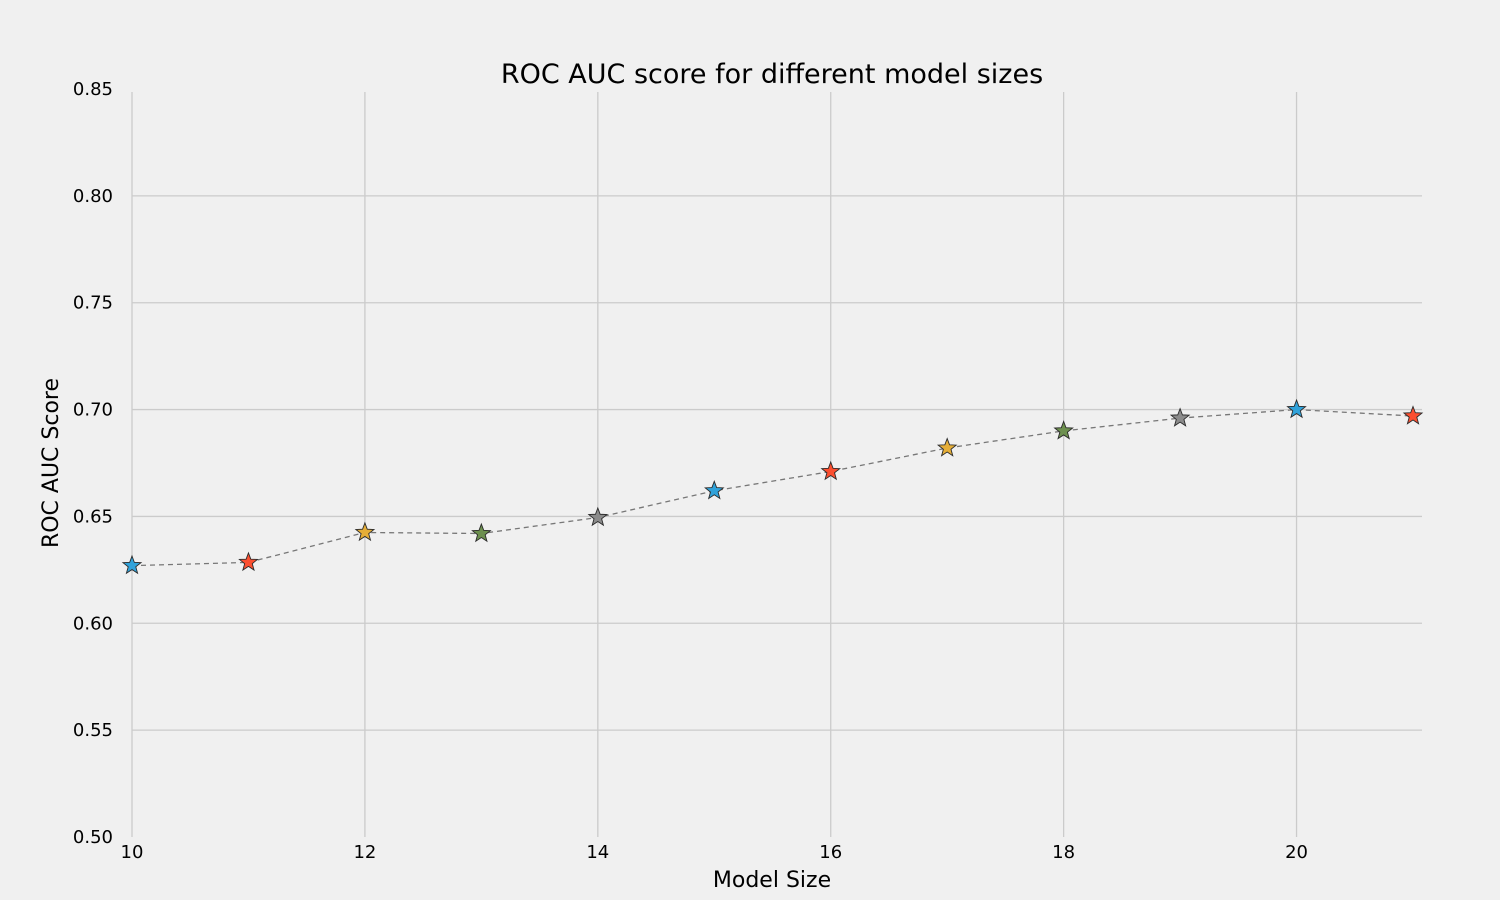 This screenshot has height=900, width=1500. I want to click on y-tick-label: 0.60, so click(93, 623).